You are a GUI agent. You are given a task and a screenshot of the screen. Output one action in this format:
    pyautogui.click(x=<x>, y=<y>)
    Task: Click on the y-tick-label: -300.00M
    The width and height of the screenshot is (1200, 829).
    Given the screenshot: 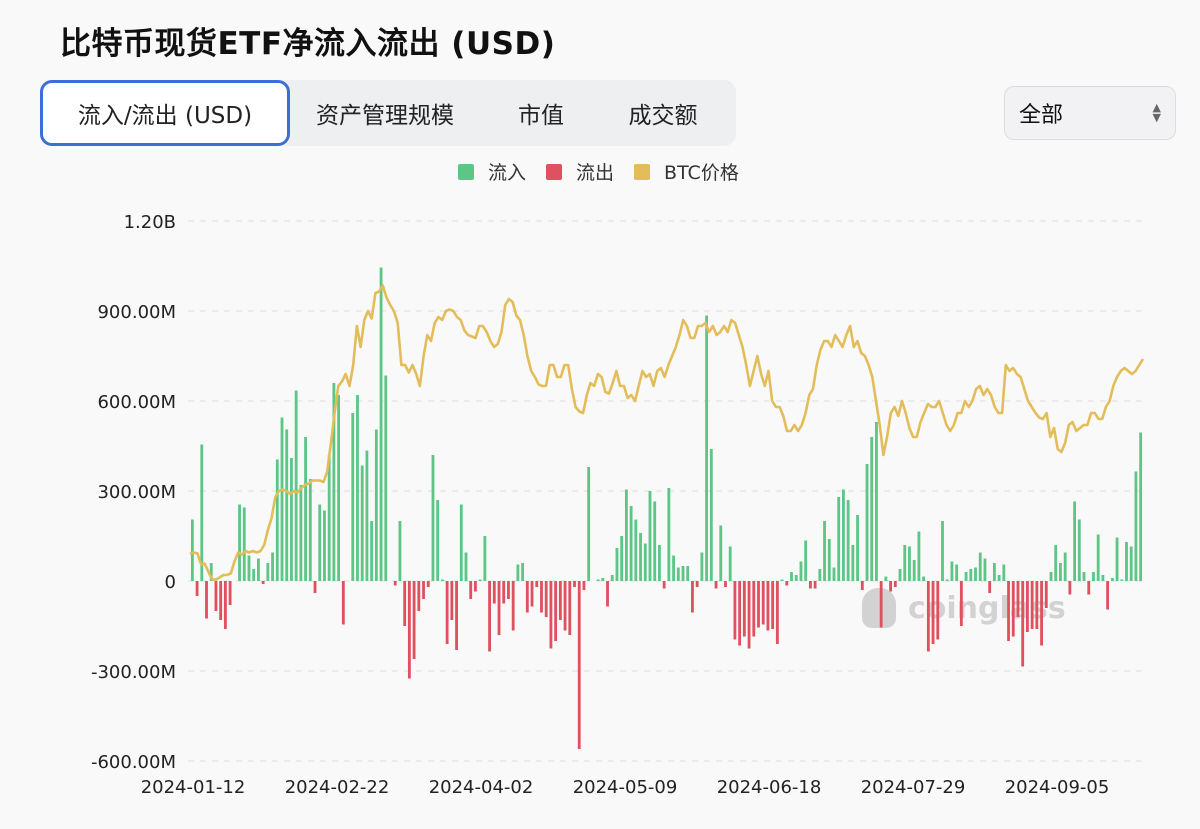 What is the action you would take?
    pyautogui.click(x=133, y=672)
    